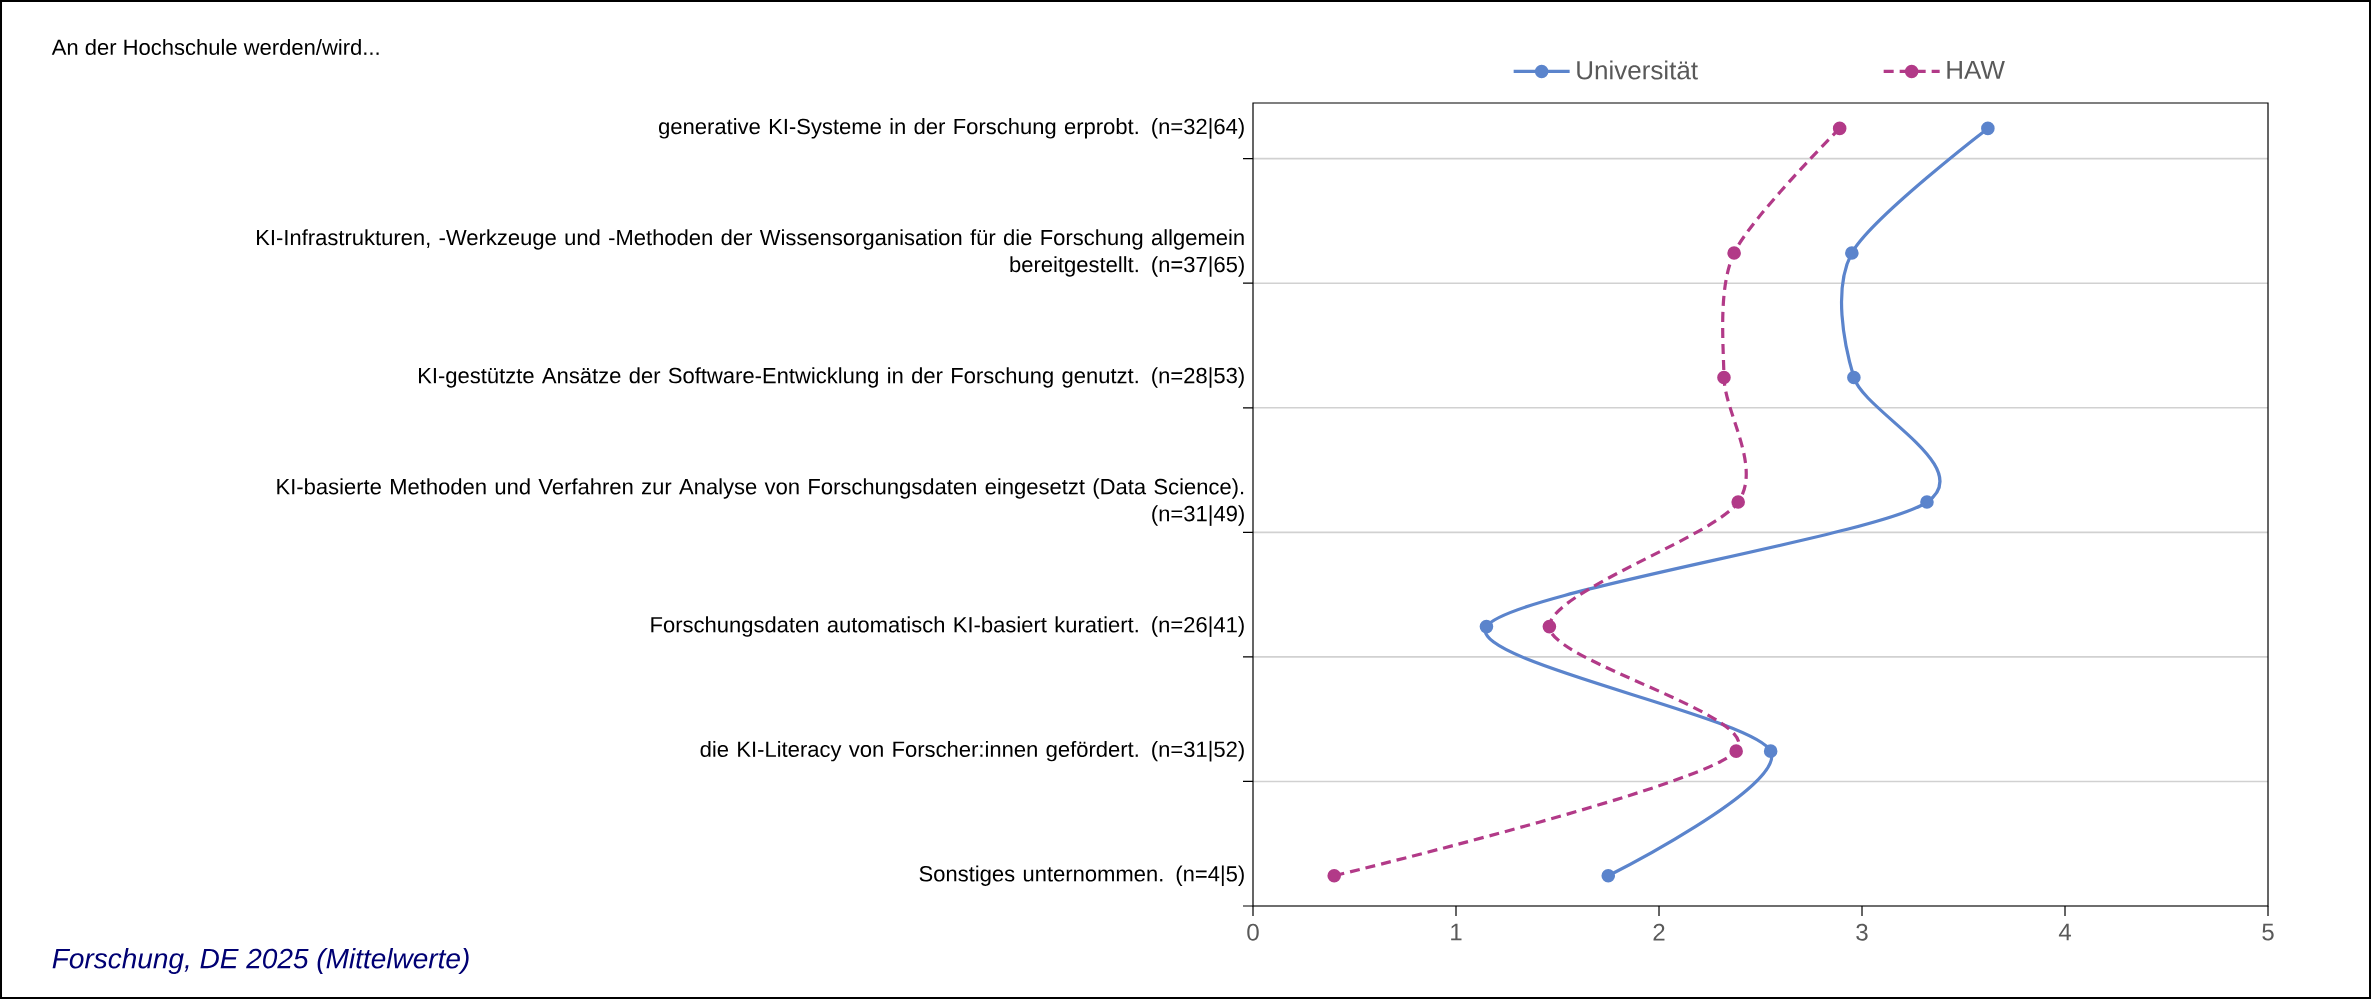 This screenshot has height=999, width=2371. I want to click on y-tick-label: KI-gestützte Ansätze der Software-Entwicklung in der Forschung genutzt. (n=28|53), so click(831, 377).